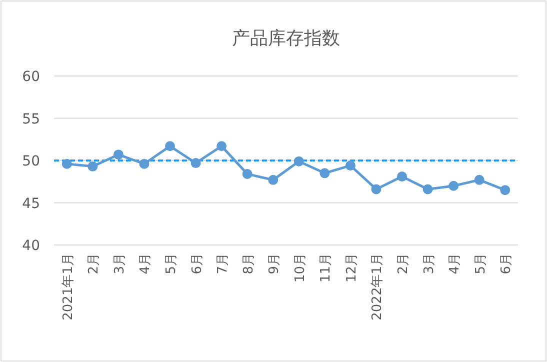 The height and width of the screenshot is (362, 547). What do you see at coordinates (31, 77) in the screenshot?
I see `y-tick-label: 60` at bounding box center [31, 77].